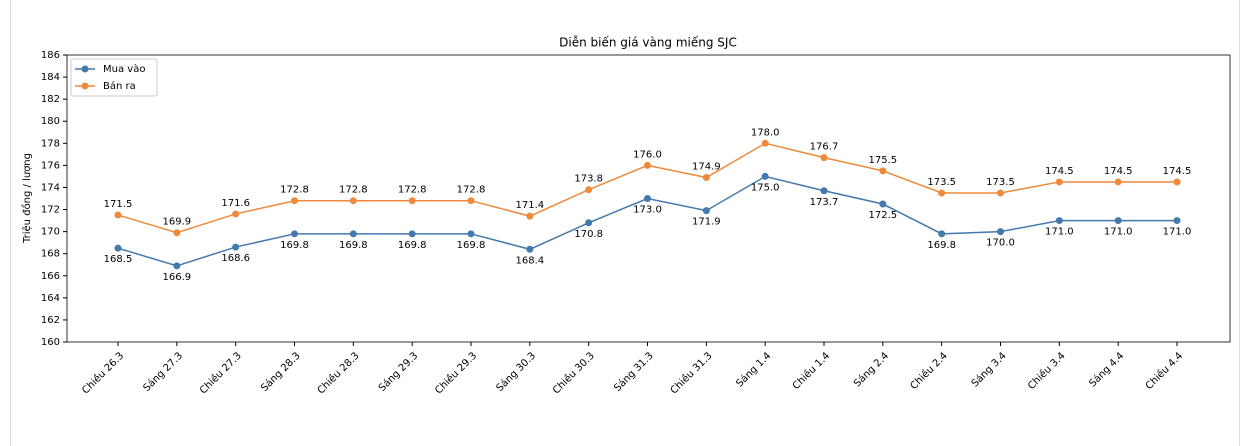 Image resolution: width=1252 pixels, height=446 pixels. What do you see at coordinates (573, 373) in the screenshot?
I see `x-tick-label: Chiều 30.3` at bounding box center [573, 373].